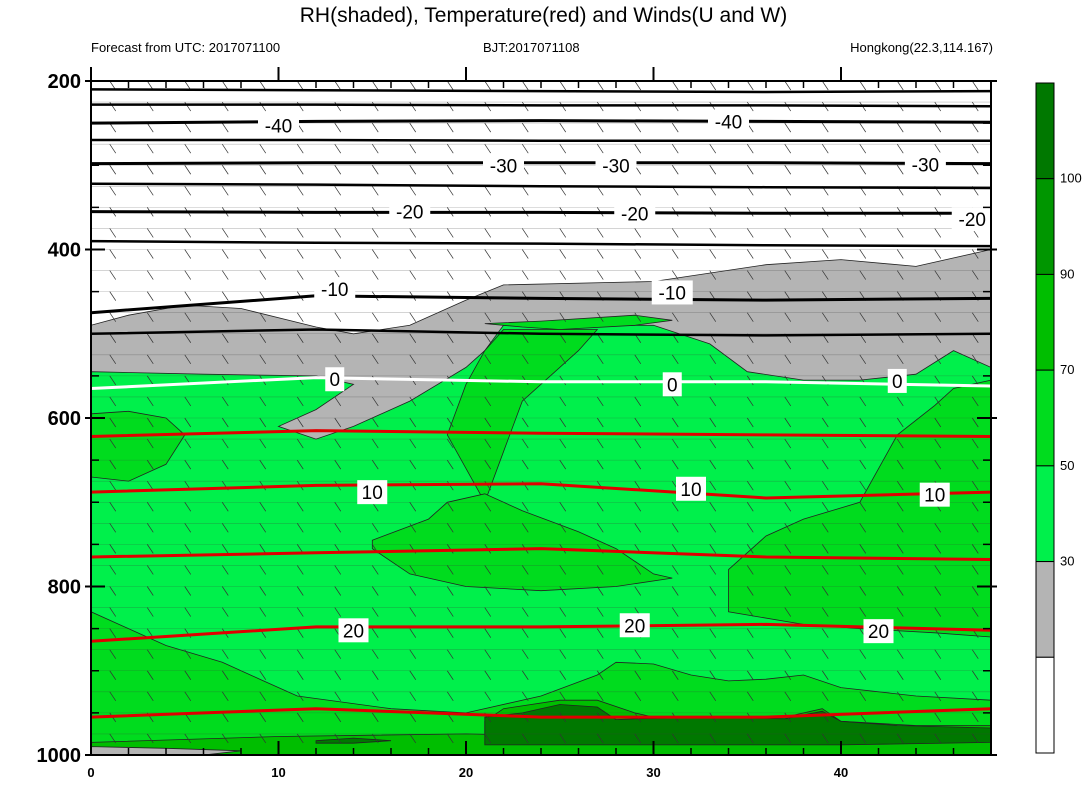  What do you see at coordinates (353, 631) in the screenshot?
I see `contour-label: 20` at bounding box center [353, 631].